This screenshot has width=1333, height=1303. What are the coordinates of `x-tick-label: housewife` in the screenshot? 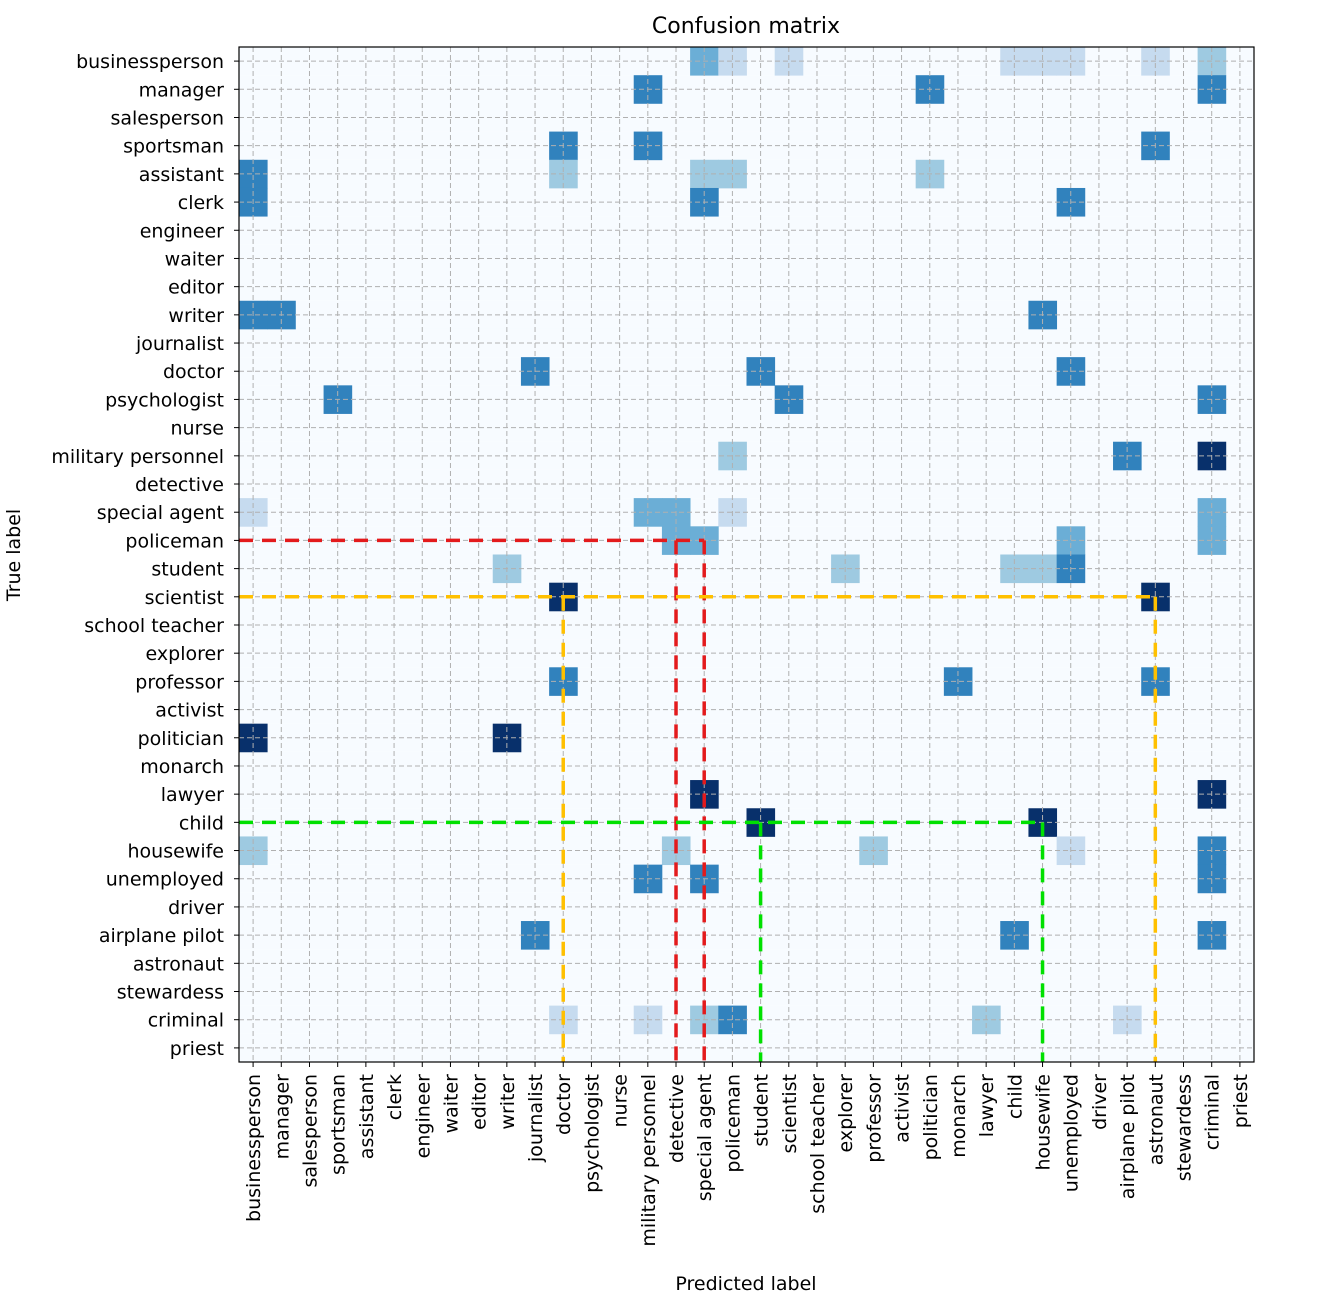 It's located at (1044, 1122).